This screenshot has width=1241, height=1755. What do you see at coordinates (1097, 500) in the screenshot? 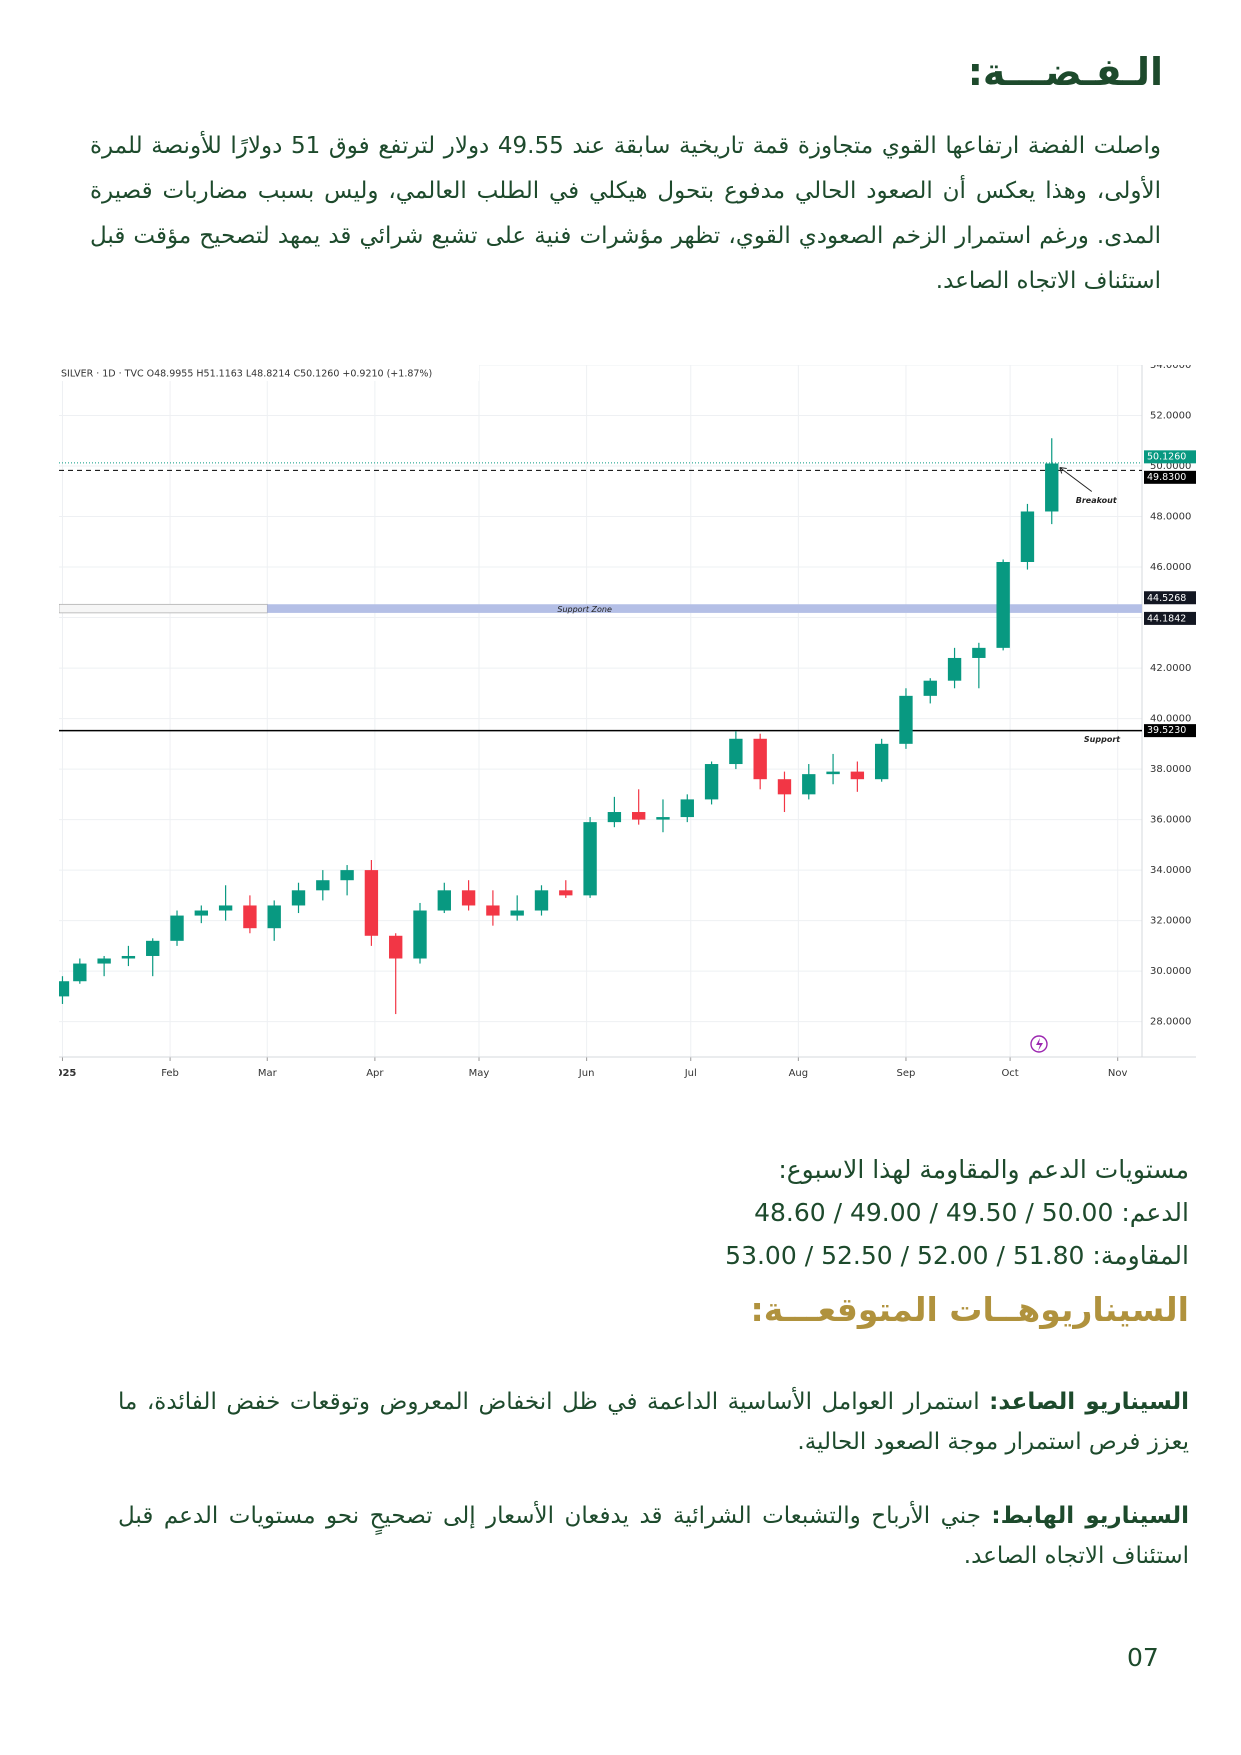
I see `breakout-label: Breakout` at bounding box center [1097, 500].